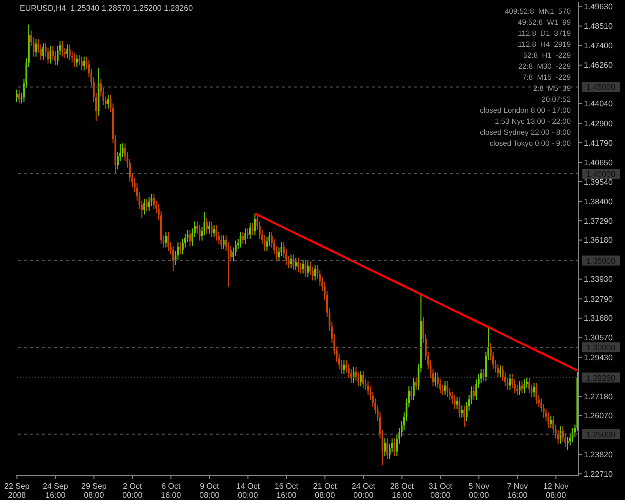 This screenshot has width=625, height=500. Describe the element at coordinates (599, 45) in the screenshot. I see `y-tick-label: 1.47400` at that location.